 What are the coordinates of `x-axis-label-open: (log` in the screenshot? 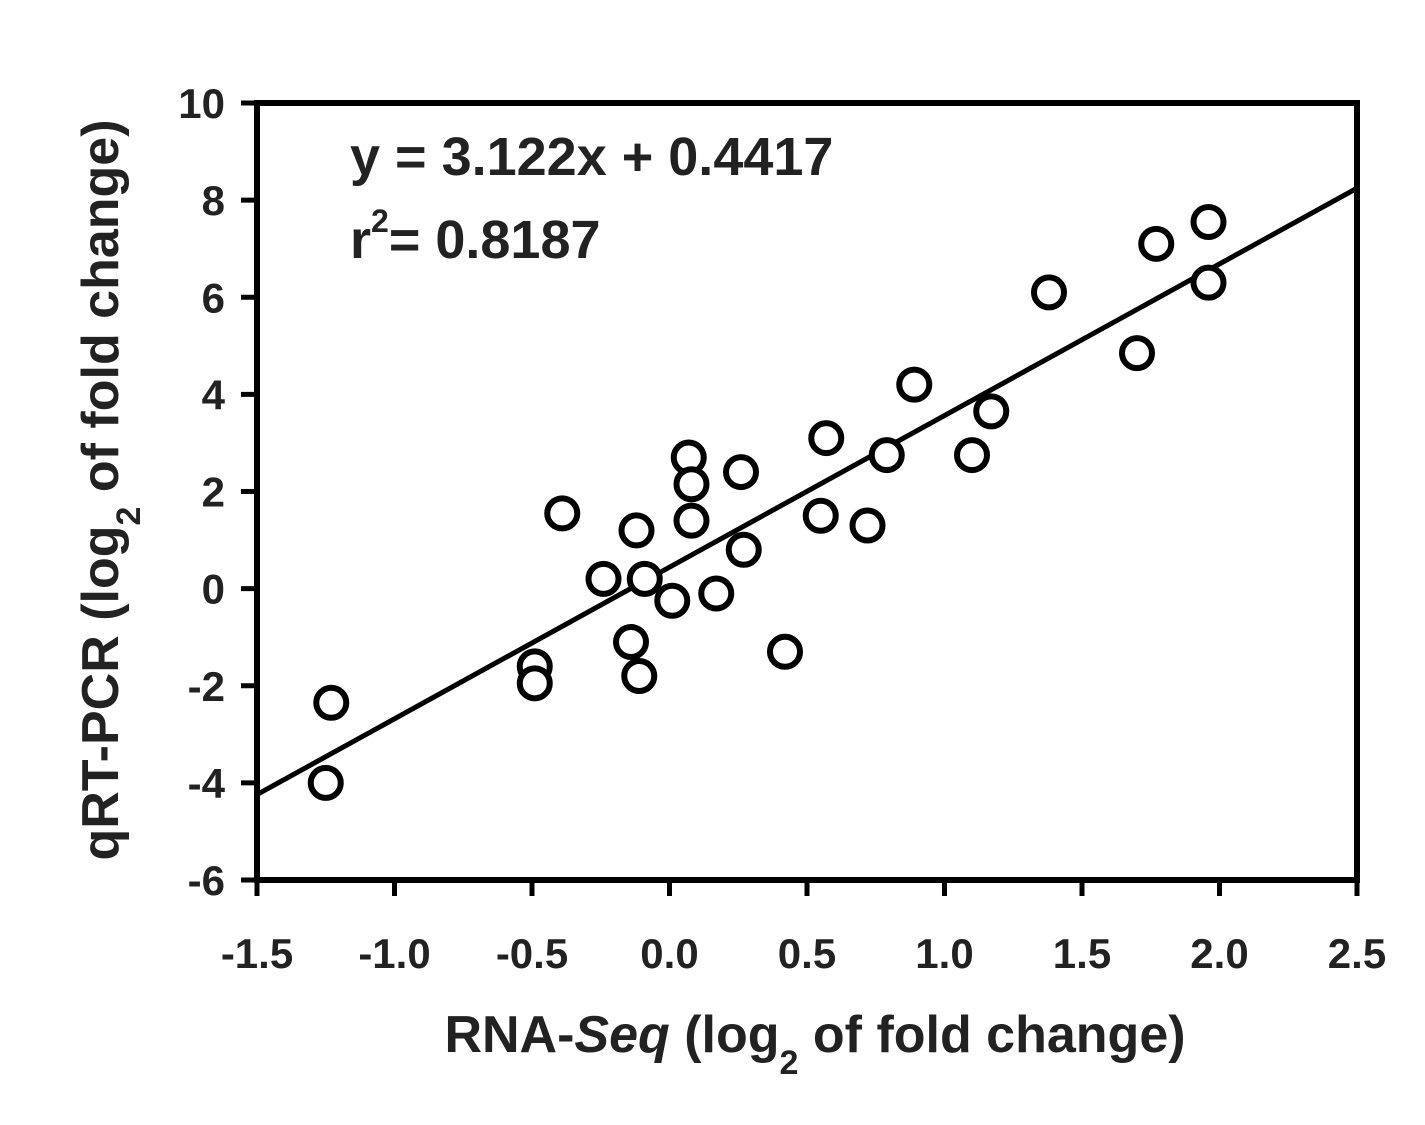 It's located at (725, 1035).